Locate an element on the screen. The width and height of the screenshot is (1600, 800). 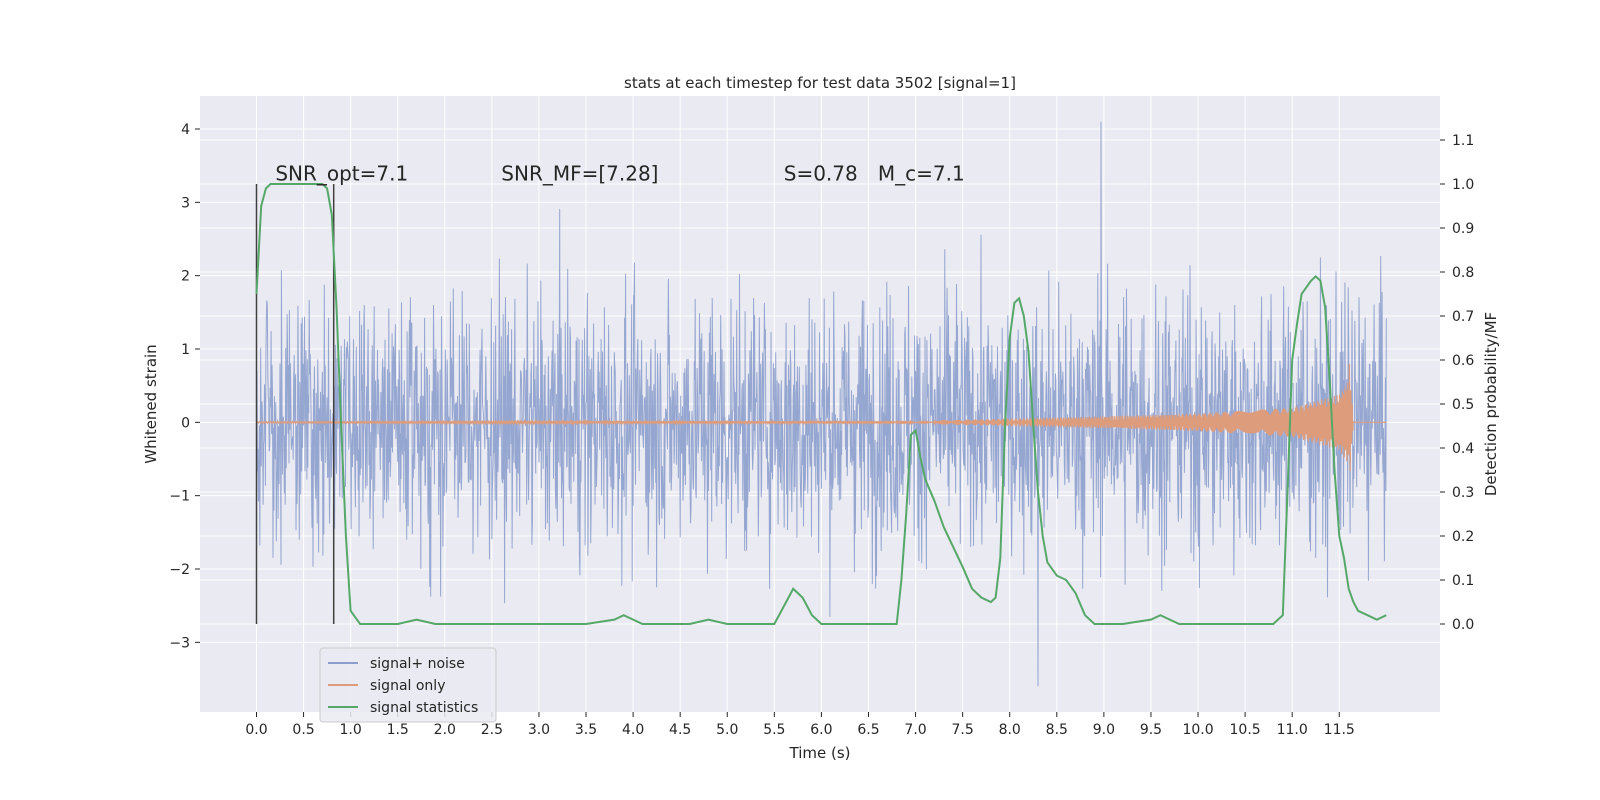
x-tick-label: 4.0 is located at coordinates (633, 730).